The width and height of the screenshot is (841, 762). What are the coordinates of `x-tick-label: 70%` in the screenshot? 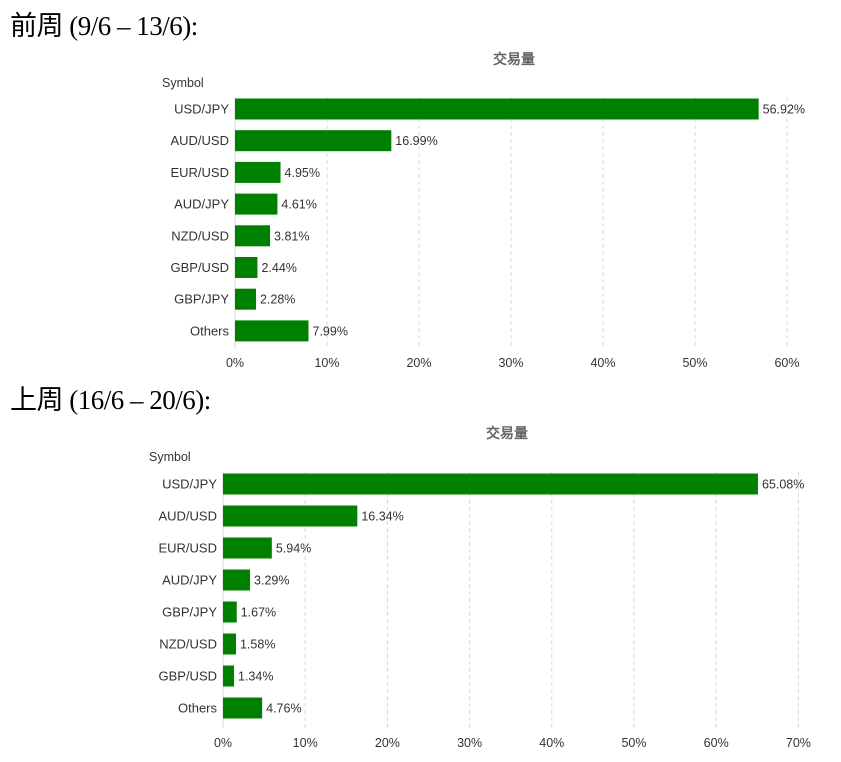 It's located at (798, 743).